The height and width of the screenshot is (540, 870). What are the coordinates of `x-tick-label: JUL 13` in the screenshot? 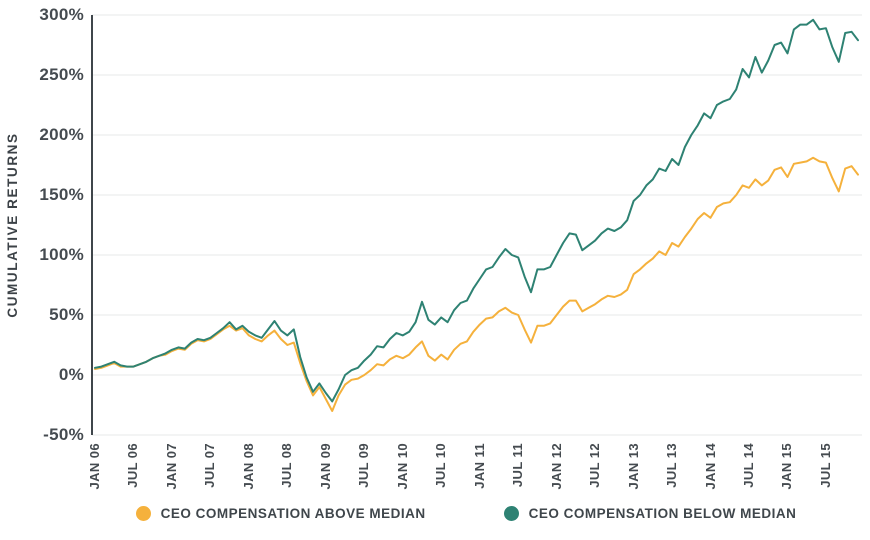 It's located at (672, 465).